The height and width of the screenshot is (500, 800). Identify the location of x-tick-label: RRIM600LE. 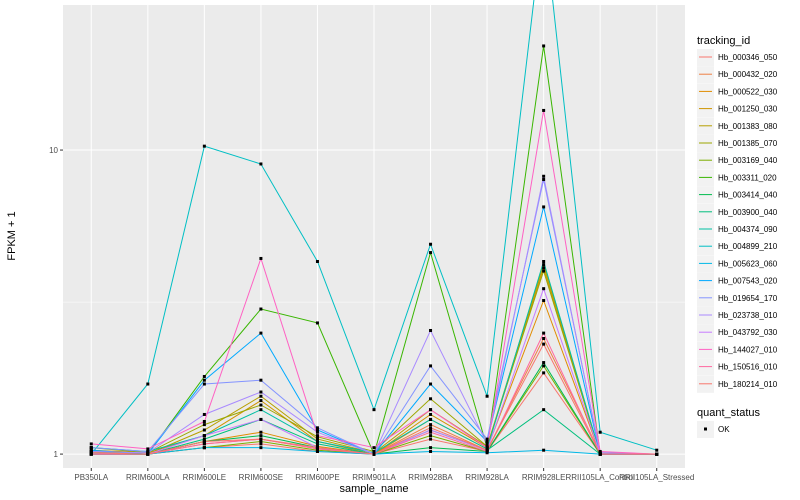
(205, 477).